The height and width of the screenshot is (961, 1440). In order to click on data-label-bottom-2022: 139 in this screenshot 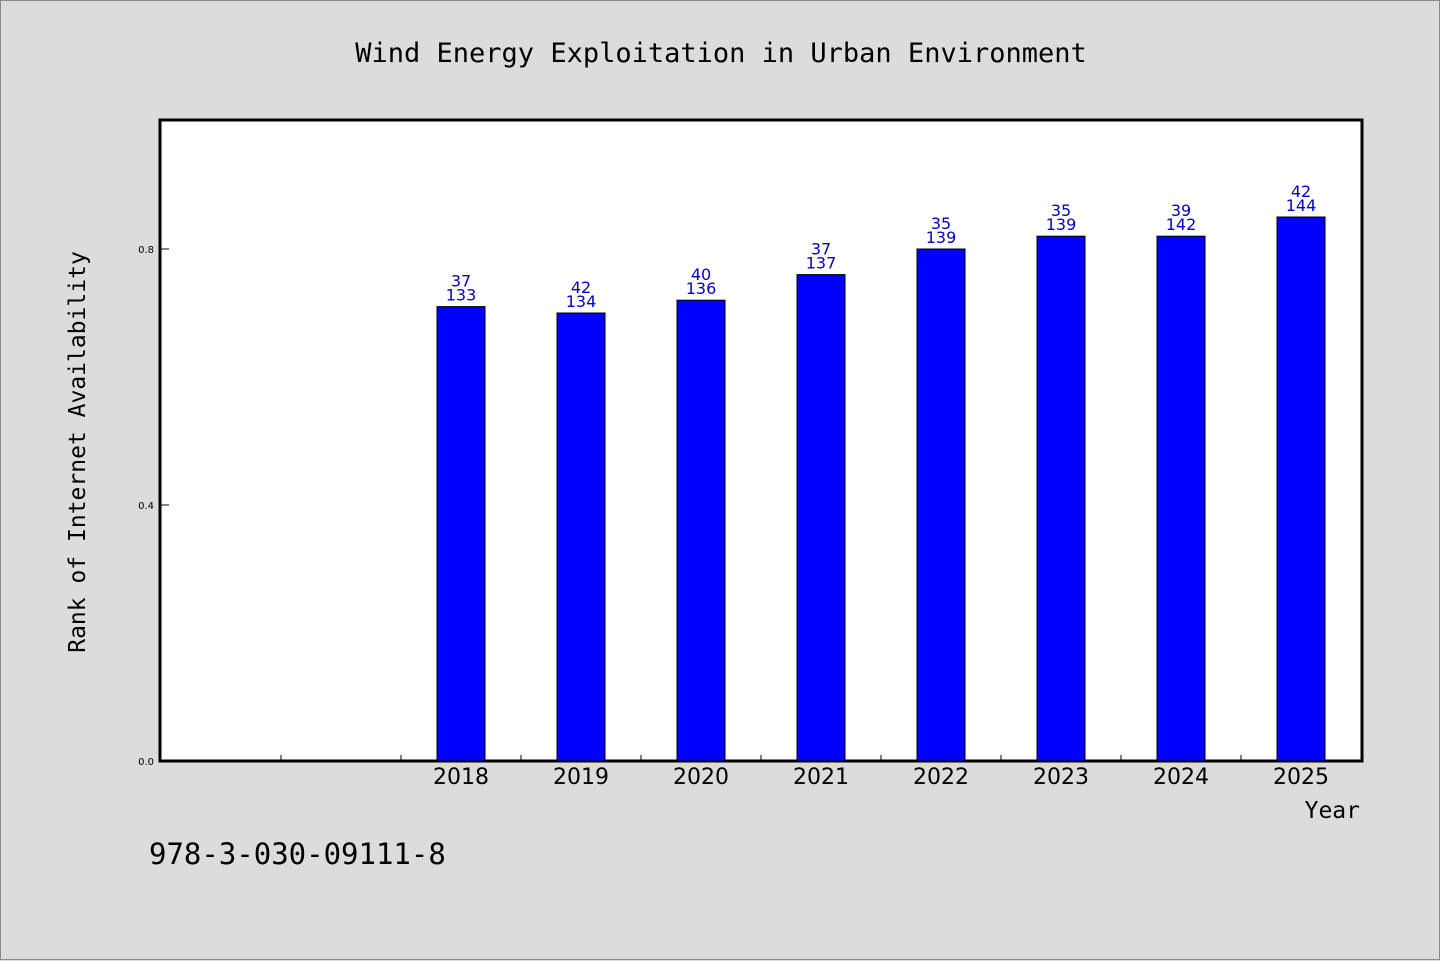, I will do `click(941, 237)`.